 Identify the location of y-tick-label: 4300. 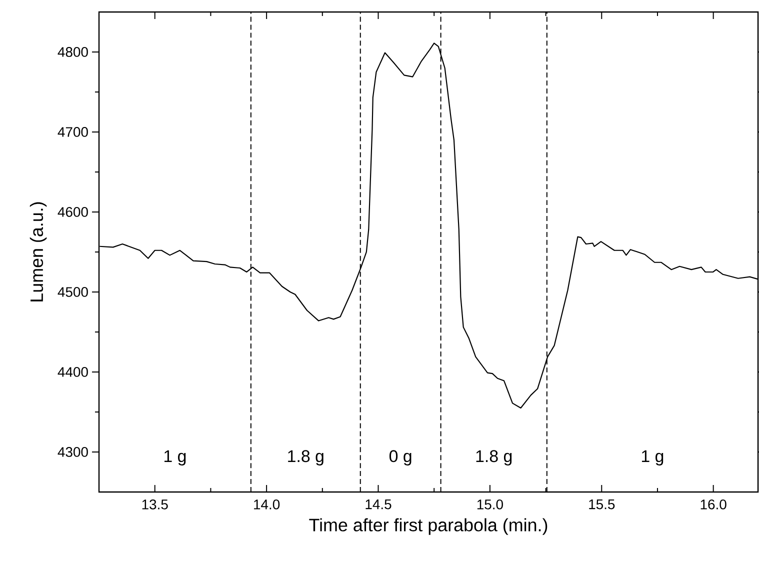
(73, 452).